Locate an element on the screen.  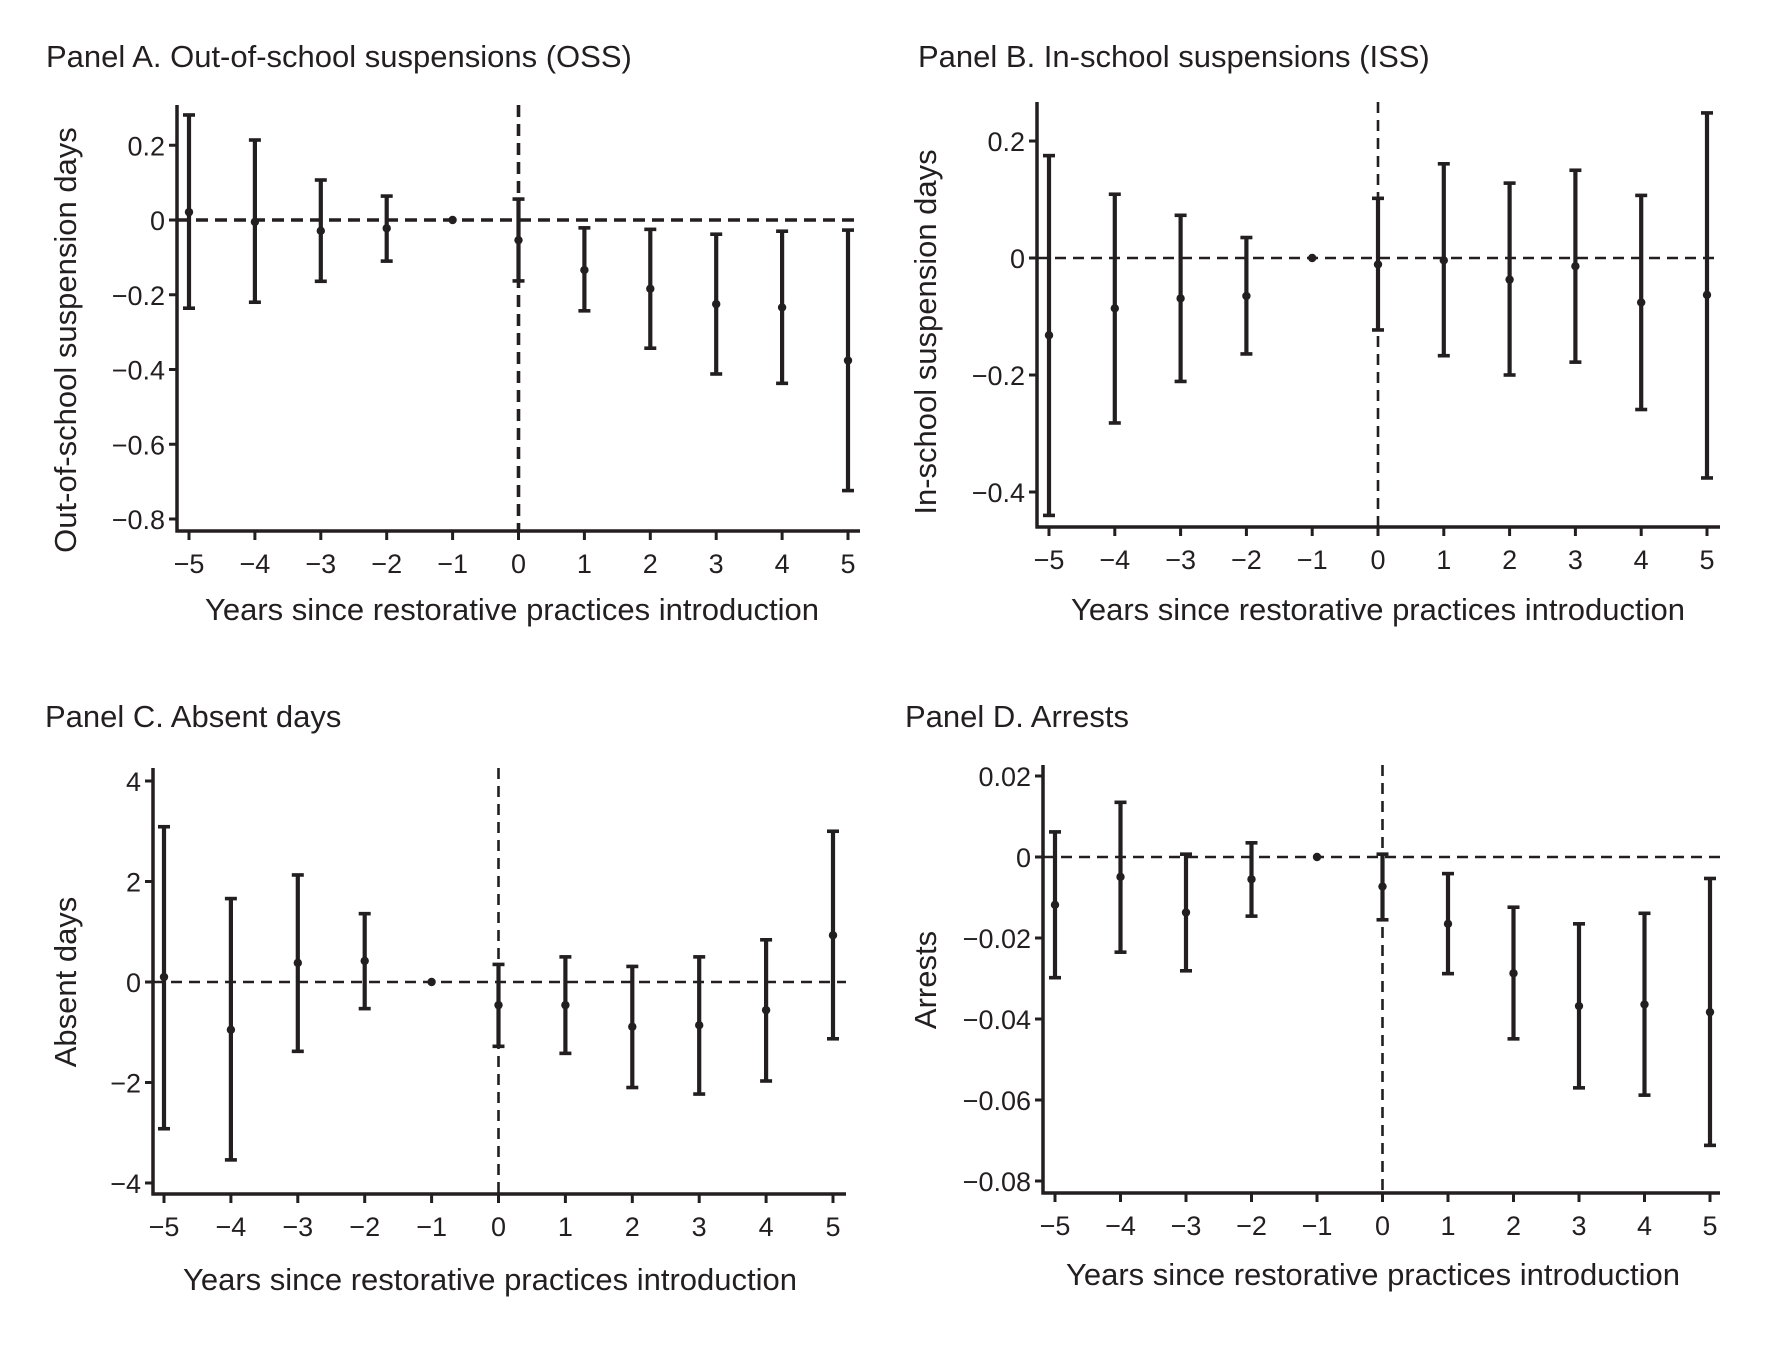
panel-c-y-tick-label: 0 is located at coordinates (133, 983).